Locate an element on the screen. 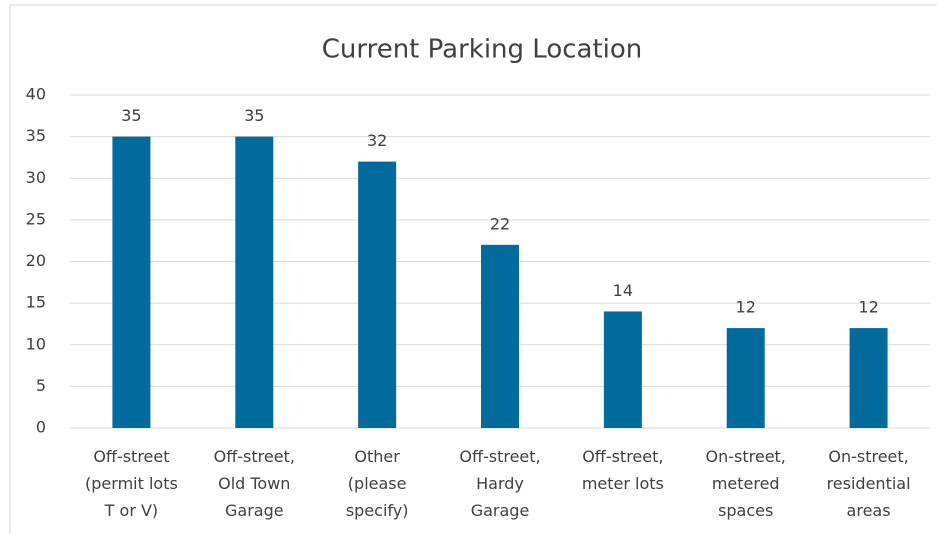 This screenshot has width=937, height=534. y-tick-label: 20 is located at coordinates (36, 260).